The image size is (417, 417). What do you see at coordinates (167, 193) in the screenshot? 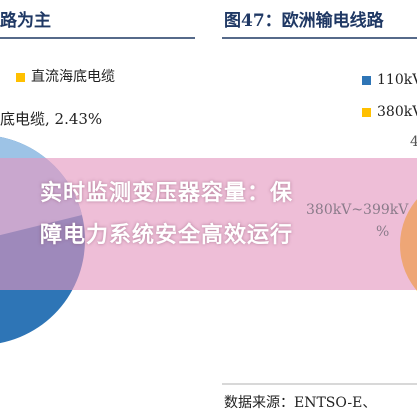
I see `headline-line: 实时监测变压器容量：保` at bounding box center [167, 193].